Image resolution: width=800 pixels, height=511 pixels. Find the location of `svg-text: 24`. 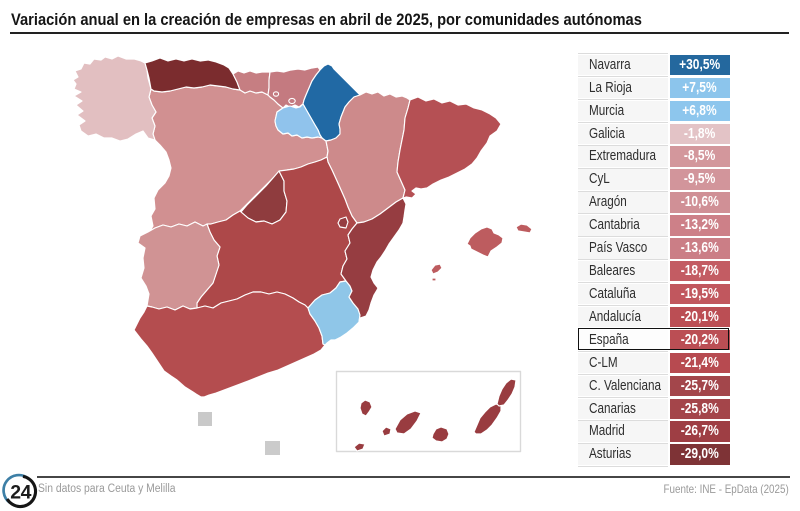

svg-text: 24 is located at coordinates (20, 493).